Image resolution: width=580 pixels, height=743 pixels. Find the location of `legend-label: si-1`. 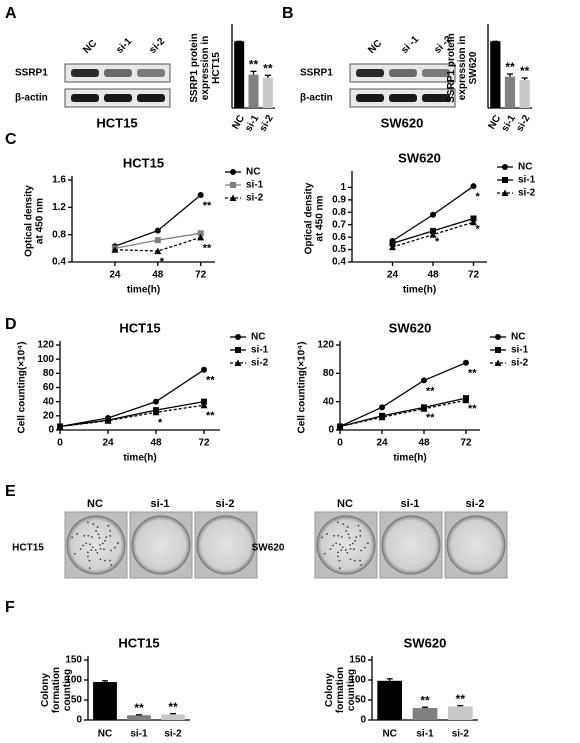

legend-label: si-1 is located at coordinates (260, 350).